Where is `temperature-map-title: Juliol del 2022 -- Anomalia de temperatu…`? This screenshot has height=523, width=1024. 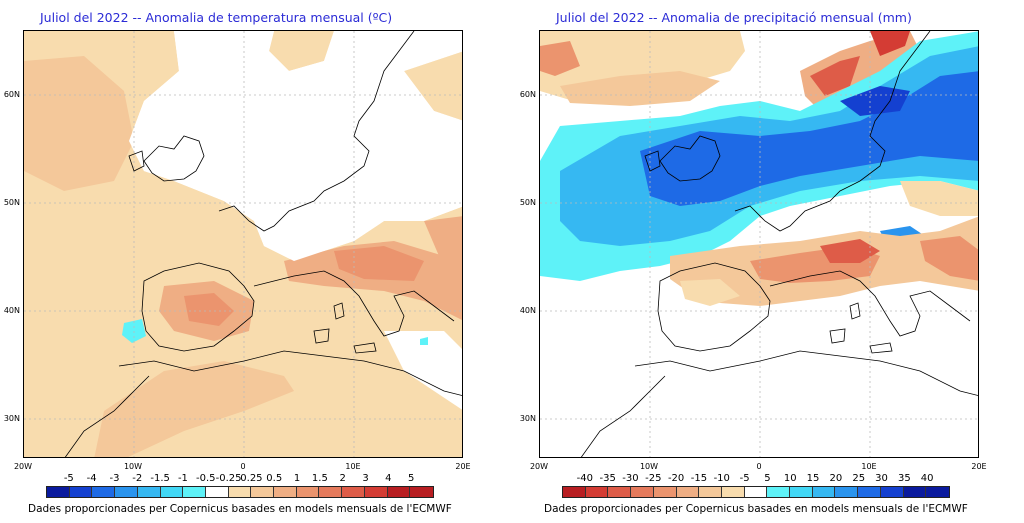
temperature-map-title: Juliol del 2022 -- Anomalia de temperatu… is located at coordinates (216, 17).